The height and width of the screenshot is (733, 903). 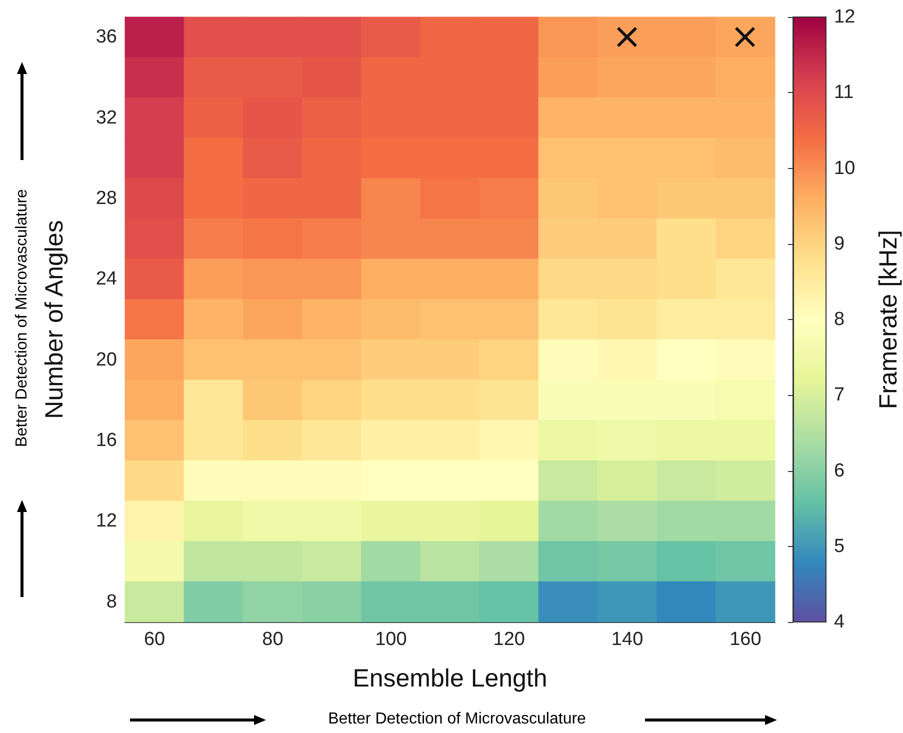 What do you see at coordinates (888, 320) in the screenshot?
I see `color-bar-title: Framerate [kHz]` at bounding box center [888, 320].